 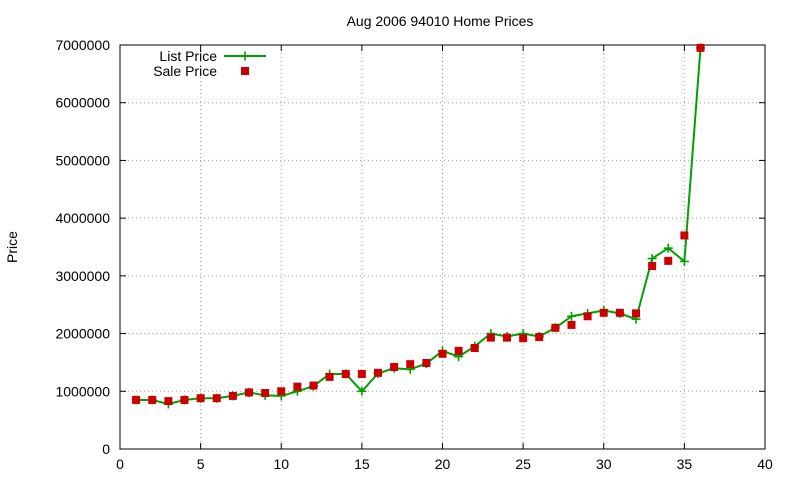 What do you see at coordinates (188, 56) in the screenshot?
I see `legend-label-list-price: List Price` at bounding box center [188, 56].